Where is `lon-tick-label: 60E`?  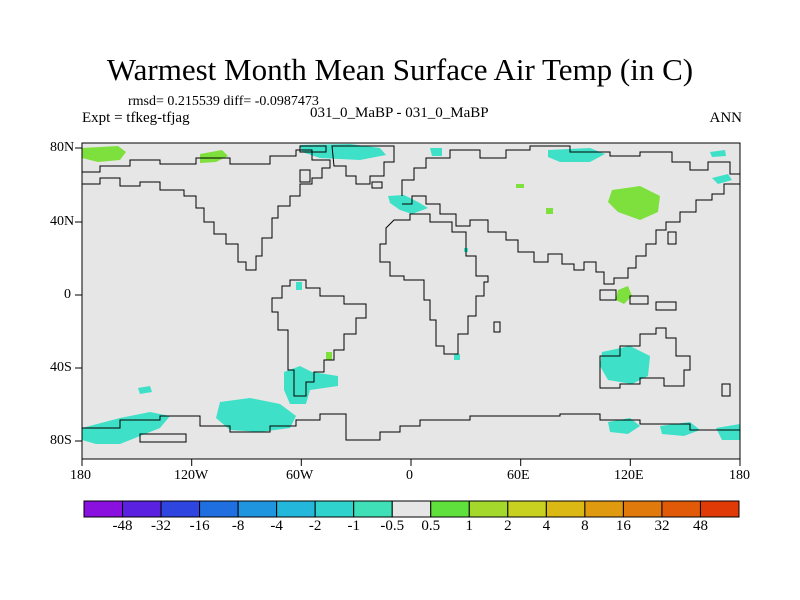
lon-tick-label: 60E is located at coordinates (518, 475).